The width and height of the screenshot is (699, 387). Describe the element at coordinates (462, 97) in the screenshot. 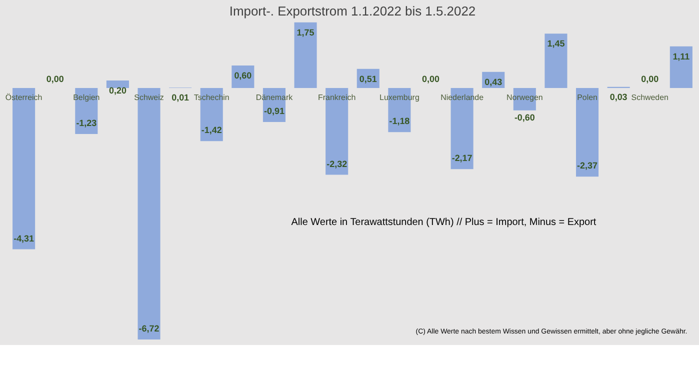

I see `x-tick-label: Niederlande` at that location.